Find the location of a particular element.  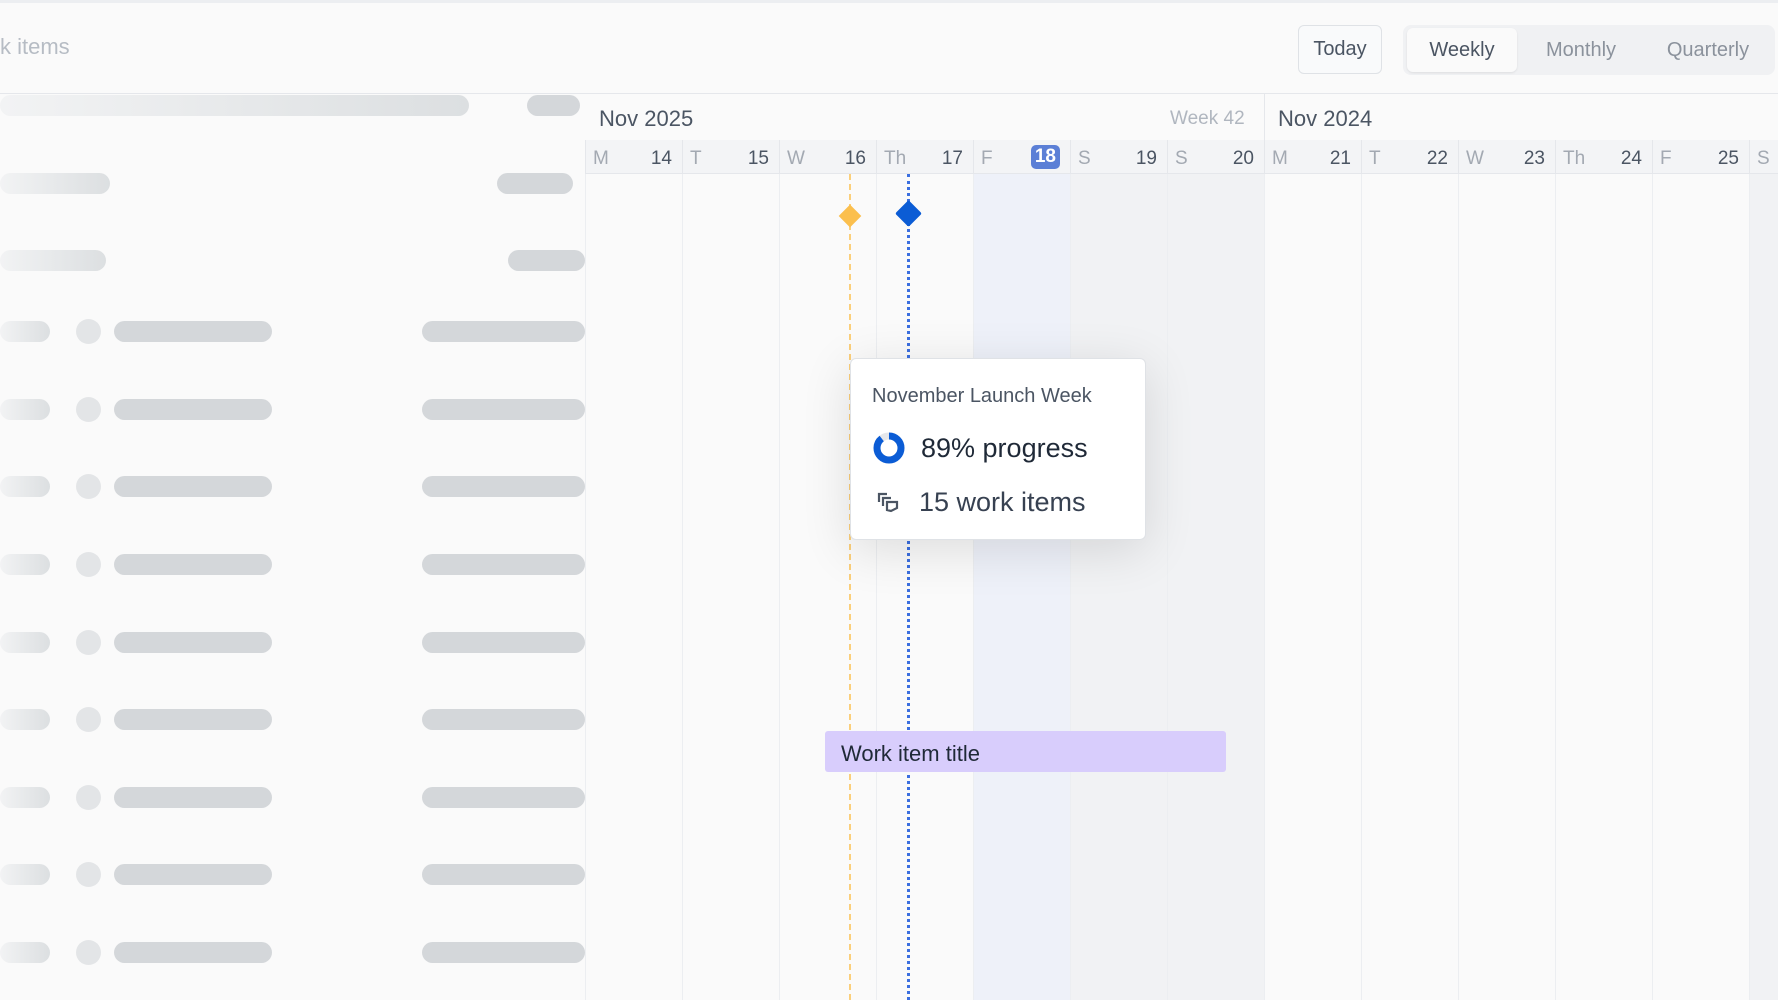

month-divider is located at coordinates (1264, 117).